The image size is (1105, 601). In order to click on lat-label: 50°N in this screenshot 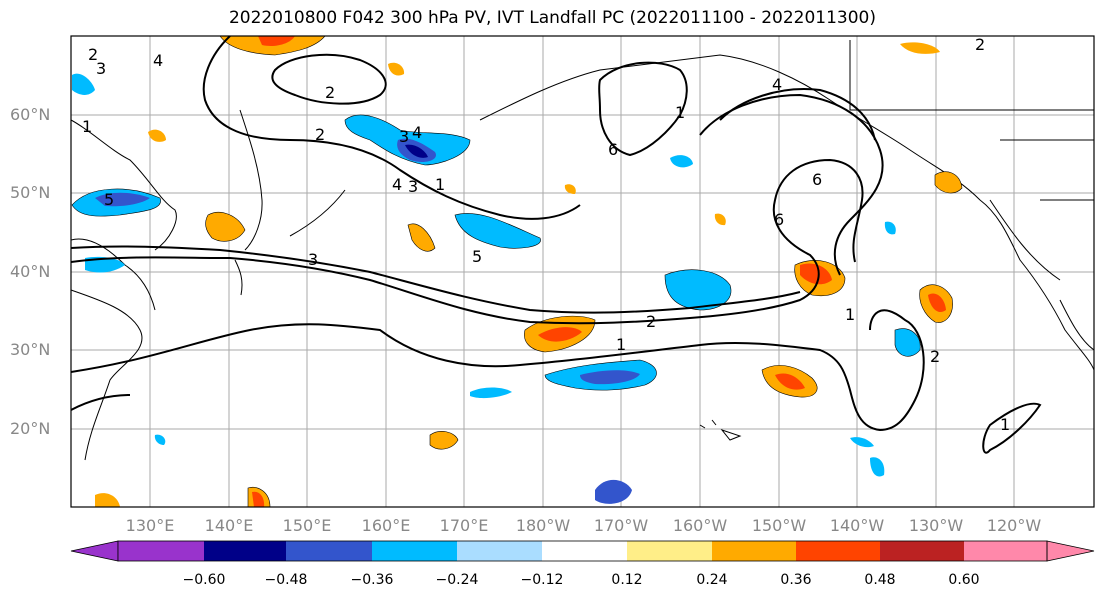, I will do `click(30, 192)`.